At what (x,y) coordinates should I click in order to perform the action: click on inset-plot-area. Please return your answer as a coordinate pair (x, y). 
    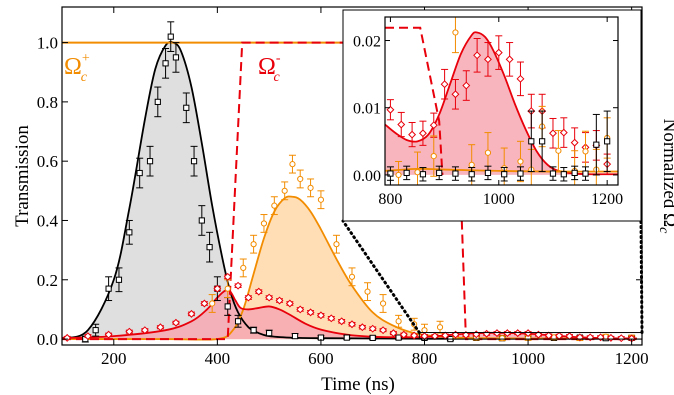
    Looking at the image, I should click on (501, 101).